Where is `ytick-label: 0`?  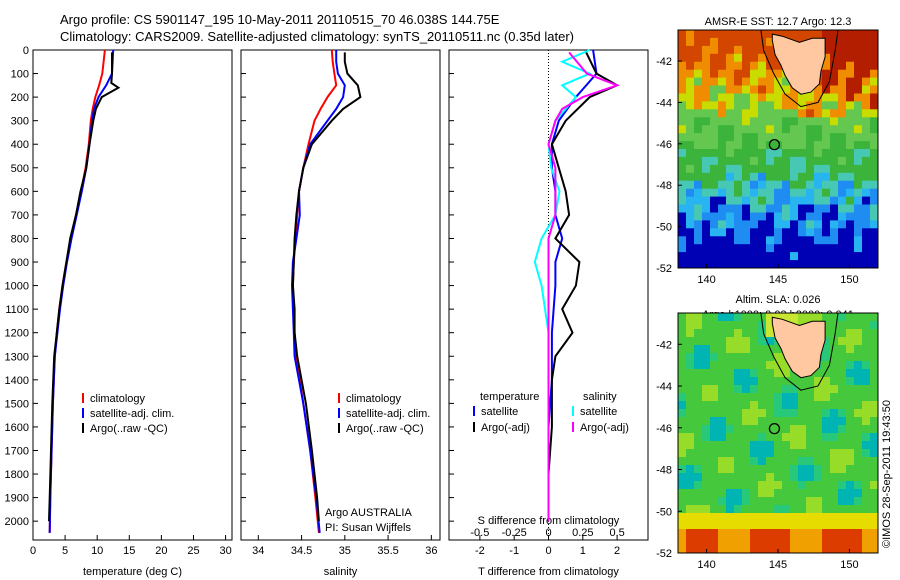
ytick-label: 0 is located at coordinates (26, 51).